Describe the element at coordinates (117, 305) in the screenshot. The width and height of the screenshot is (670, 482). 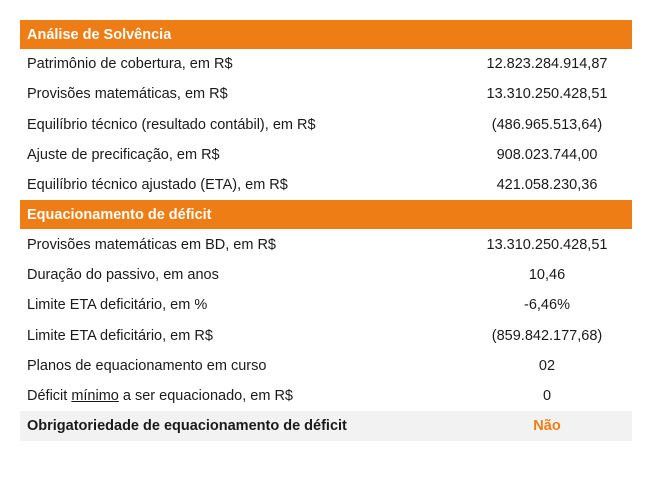
I see `row-label: Limite ETA deficitário, em %` at that location.